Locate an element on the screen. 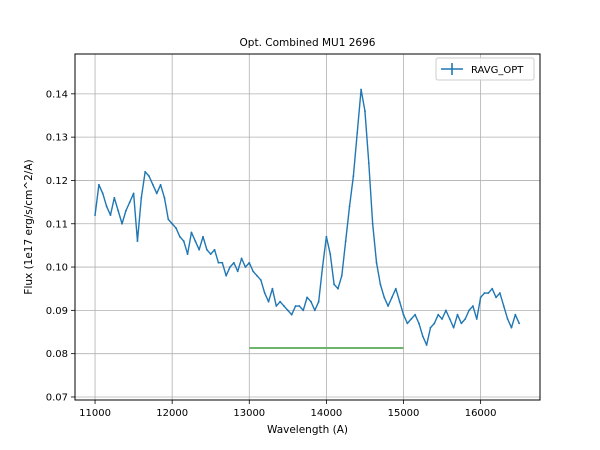  x-tick-label: 15000 is located at coordinates (404, 413).